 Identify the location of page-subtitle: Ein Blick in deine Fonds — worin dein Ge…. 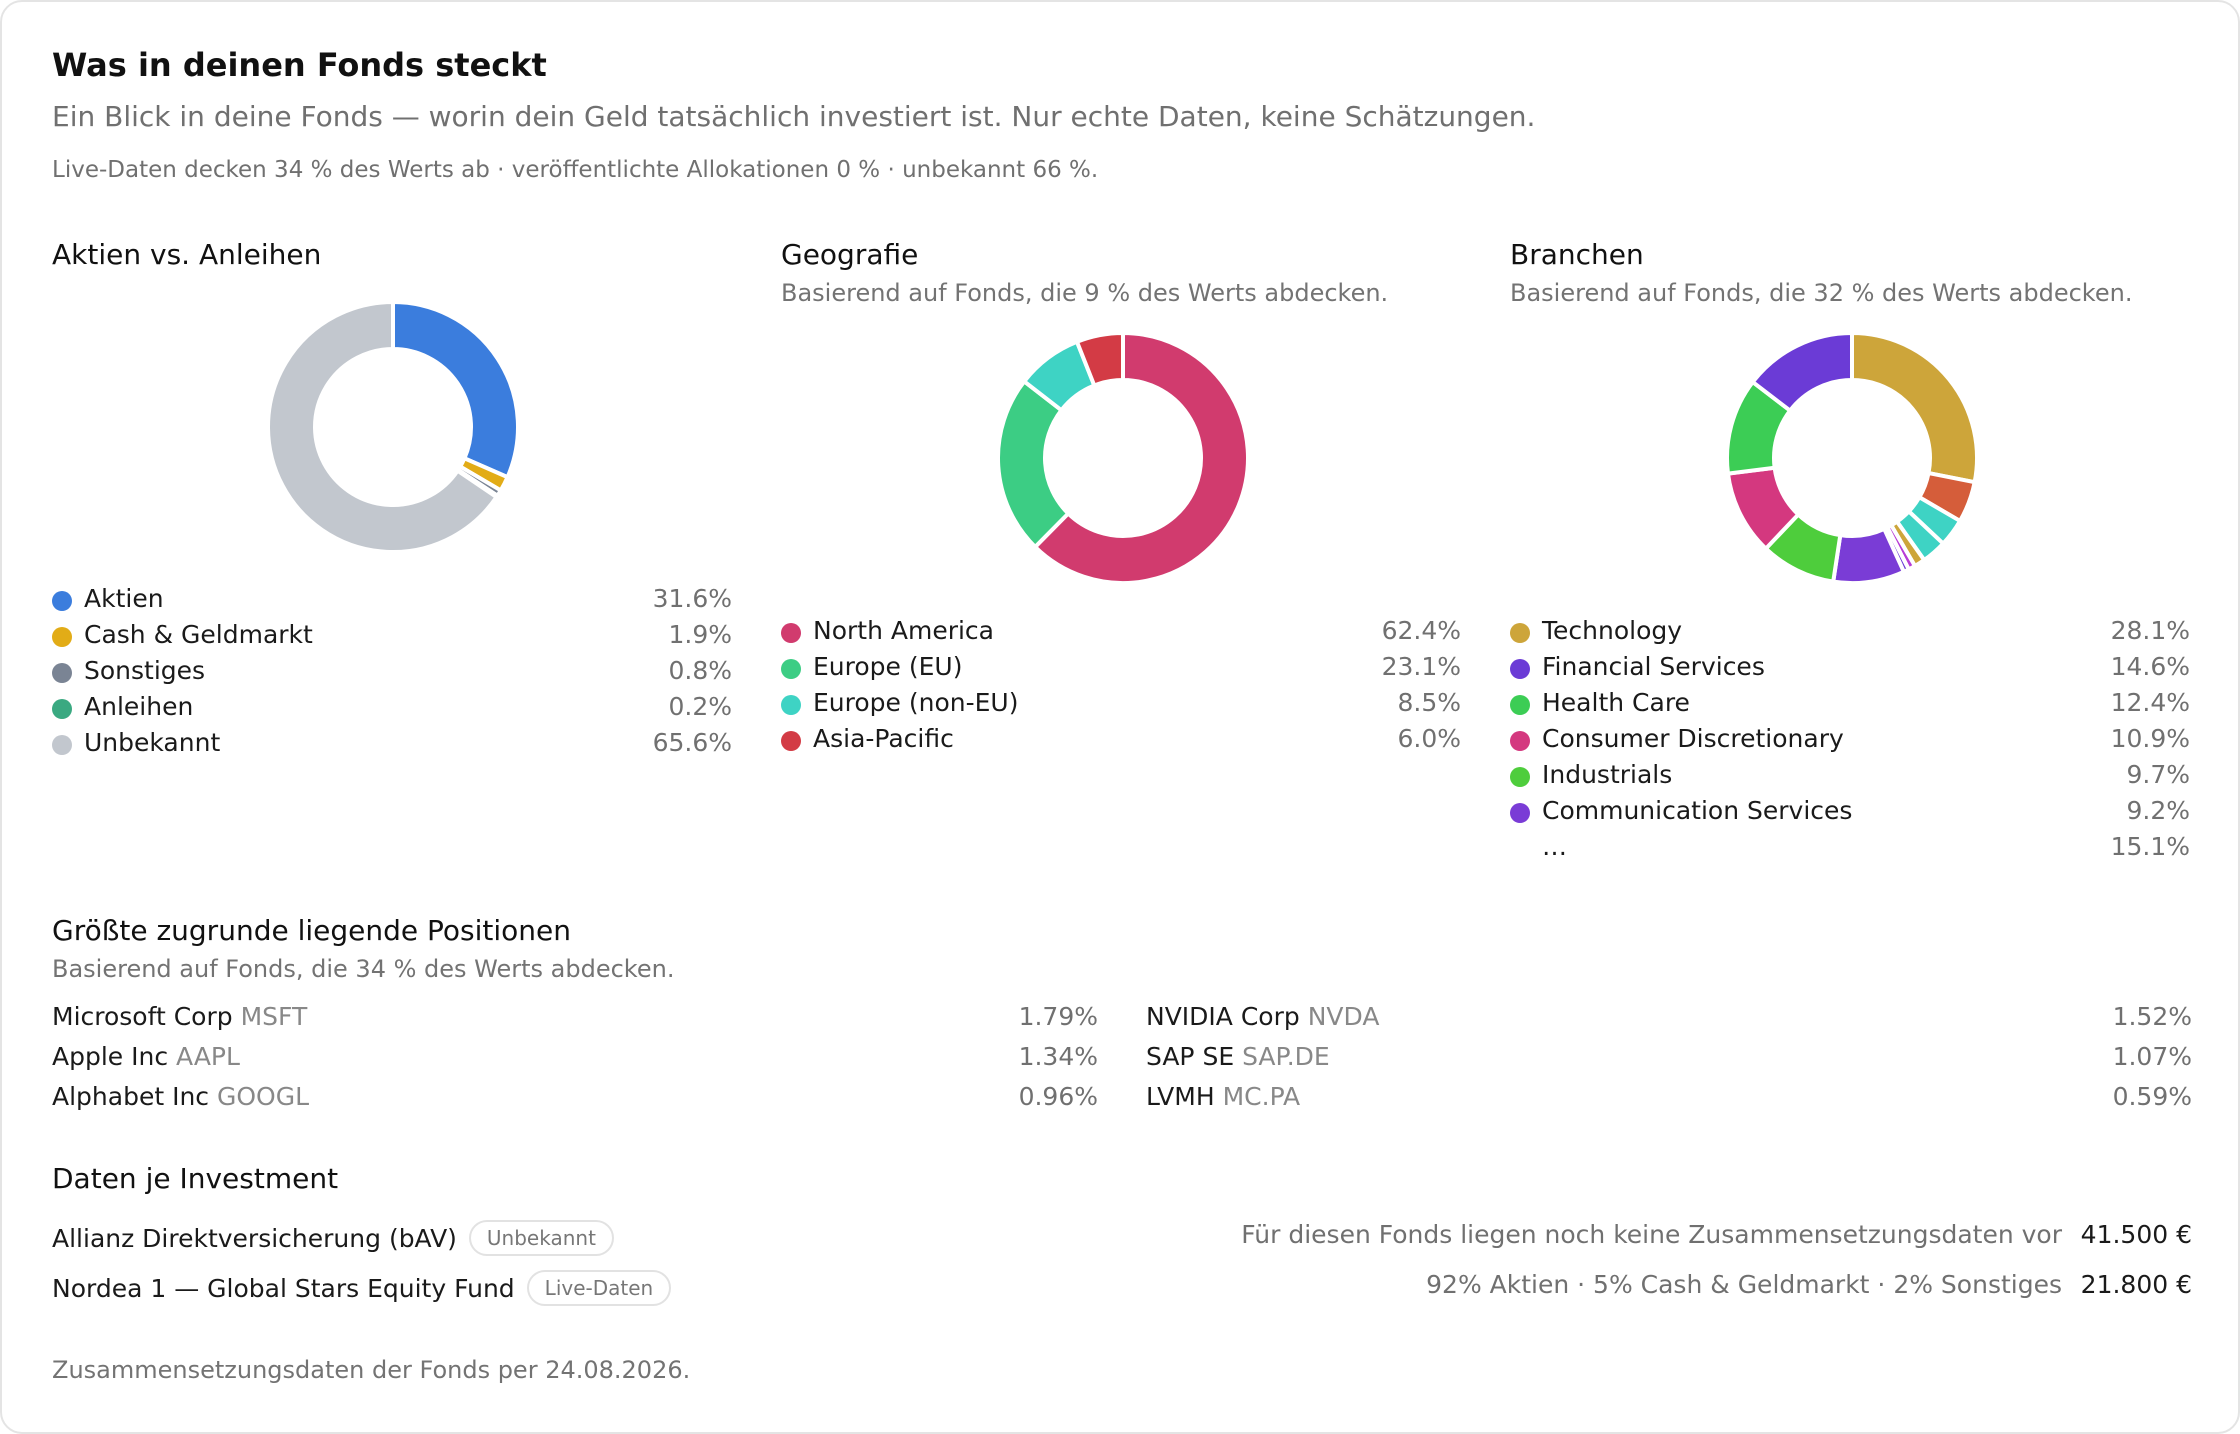
(794, 116).